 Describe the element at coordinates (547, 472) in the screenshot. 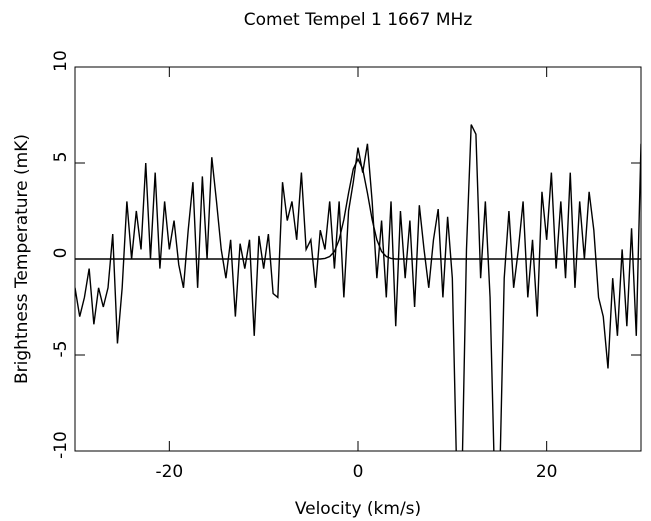

I see `x-tick-label: 20` at that location.